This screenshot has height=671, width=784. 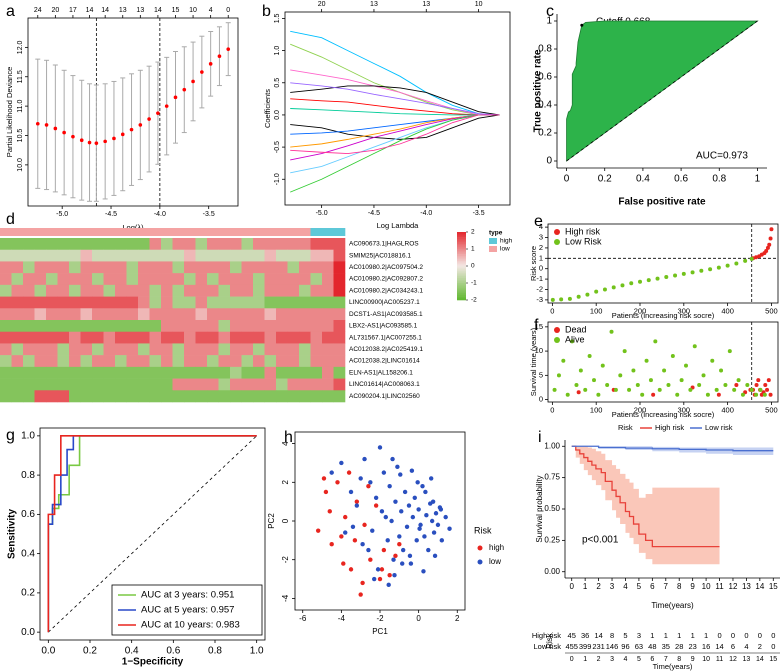 I want to click on panel-label: d, so click(x=10, y=219).